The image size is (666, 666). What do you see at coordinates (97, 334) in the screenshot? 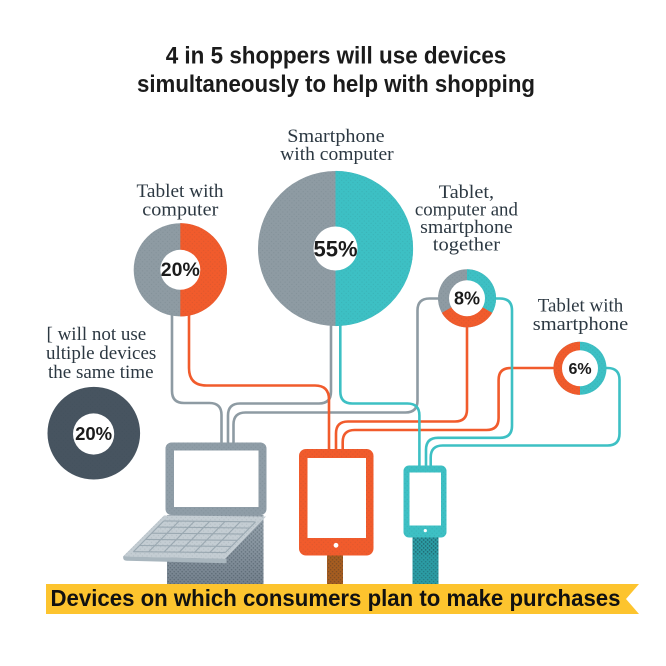
I see `svg-text: [ will not use` at bounding box center [97, 334].